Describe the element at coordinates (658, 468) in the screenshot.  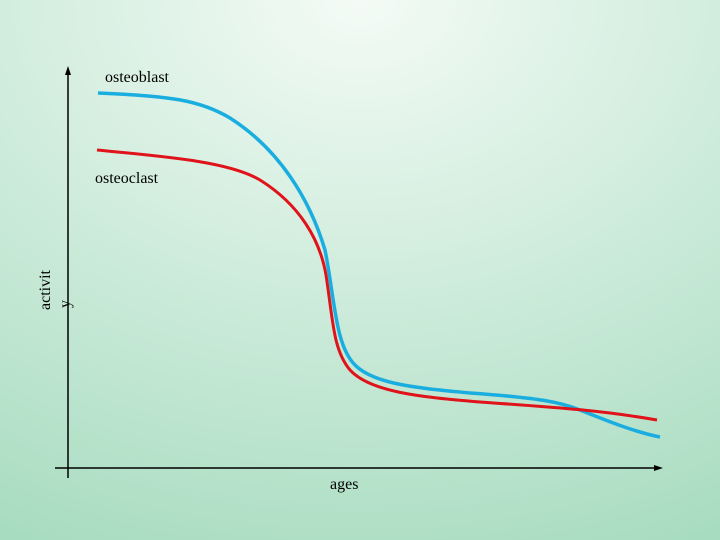
I see `x-axis-arrow` at that location.